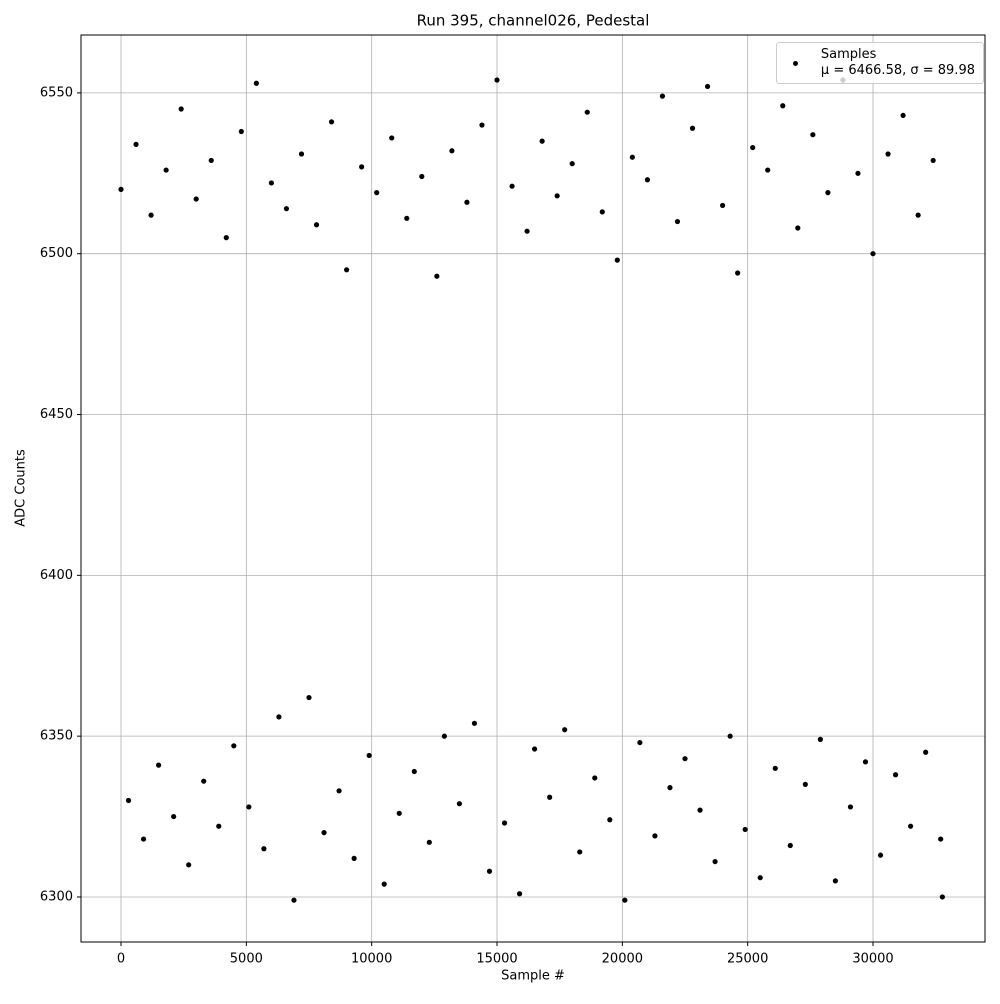 The height and width of the screenshot is (1004, 1000). Describe the element at coordinates (533, 976) in the screenshot. I see `x-axis-label: Sample #` at that location.